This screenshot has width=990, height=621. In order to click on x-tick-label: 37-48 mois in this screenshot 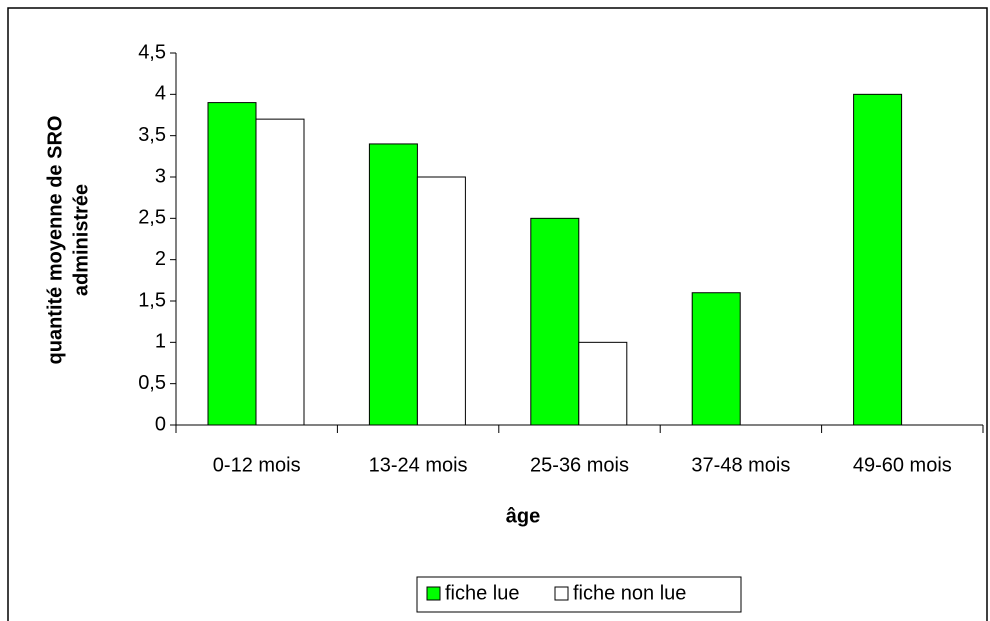, I will do `click(740, 465)`.